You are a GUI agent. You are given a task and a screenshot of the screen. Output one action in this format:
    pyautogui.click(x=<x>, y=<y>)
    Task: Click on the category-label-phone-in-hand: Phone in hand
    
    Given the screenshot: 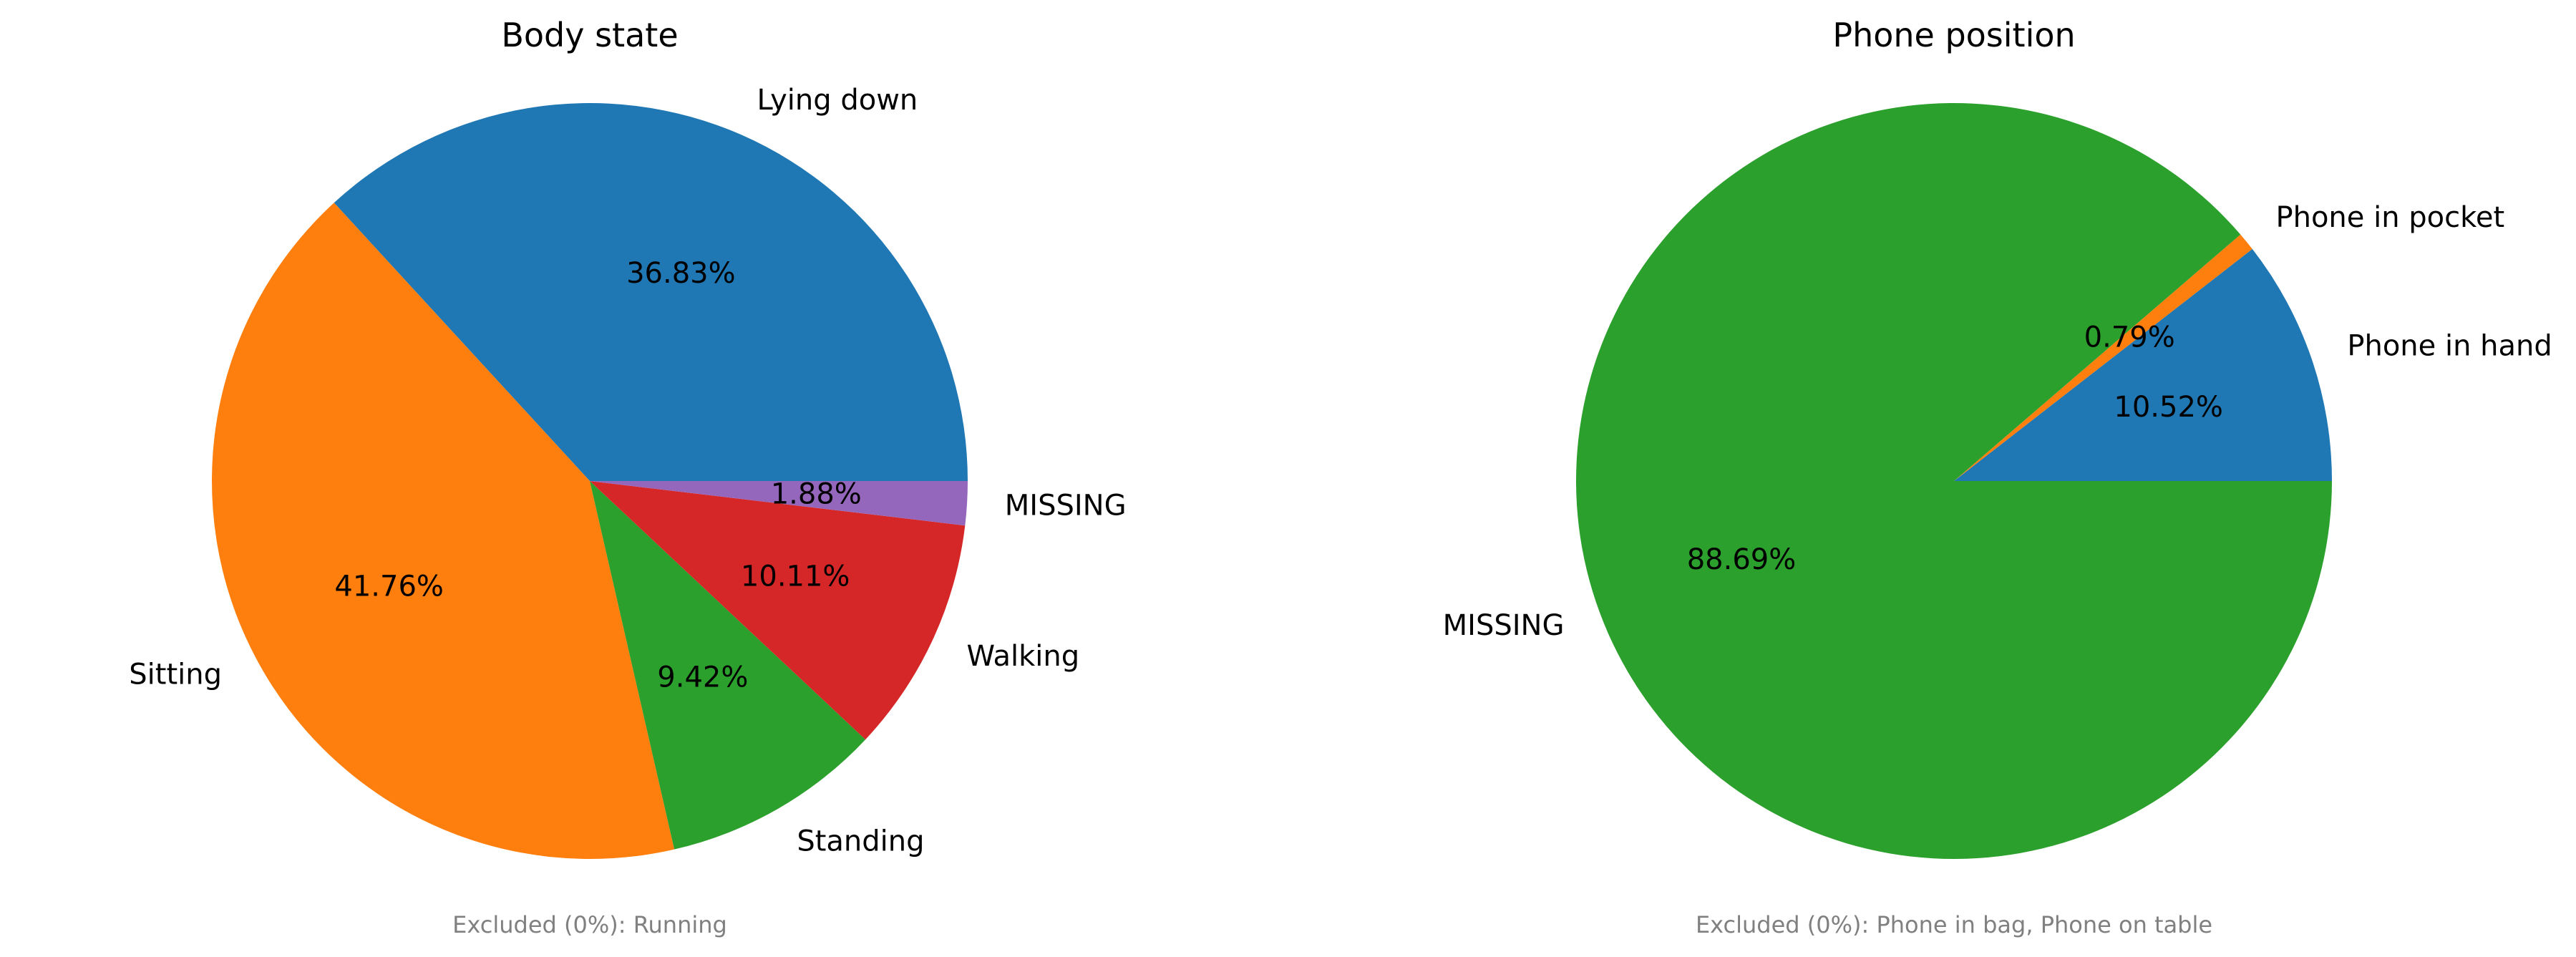 What is the action you would take?
    pyautogui.click(x=2449, y=346)
    